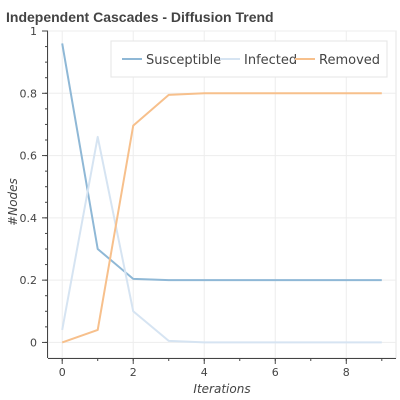 The image size is (400, 400). What do you see at coordinates (346, 372) in the screenshot?
I see `x-tick-label-4: 8` at bounding box center [346, 372].